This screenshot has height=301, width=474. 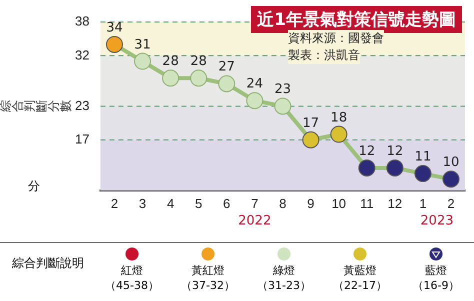 I want to click on data-label: 31, so click(x=142, y=44).